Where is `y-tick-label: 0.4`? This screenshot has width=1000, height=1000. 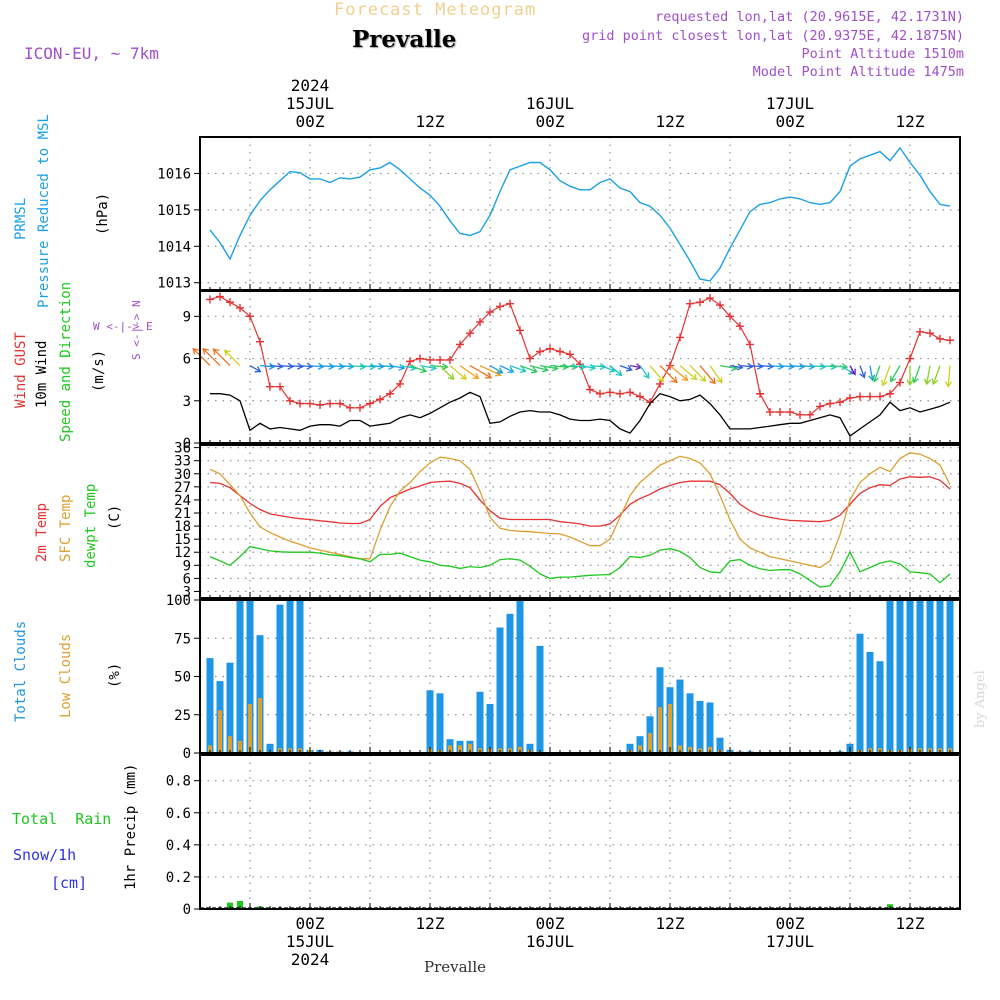
y-tick-label: 0.4 is located at coordinates (178, 846).